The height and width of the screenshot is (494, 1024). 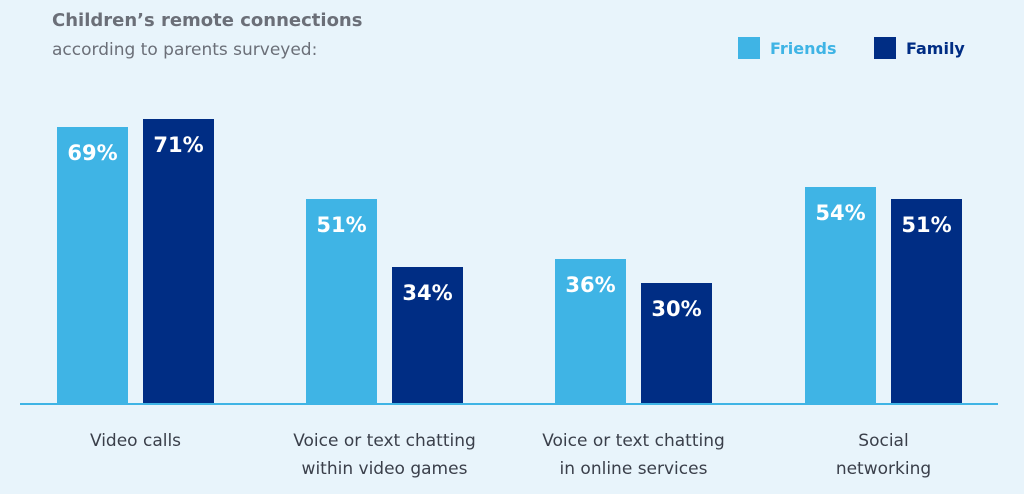 What do you see at coordinates (384, 441) in the screenshot?
I see `category-label-1-line-0: Voice or text chatting` at bounding box center [384, 441].